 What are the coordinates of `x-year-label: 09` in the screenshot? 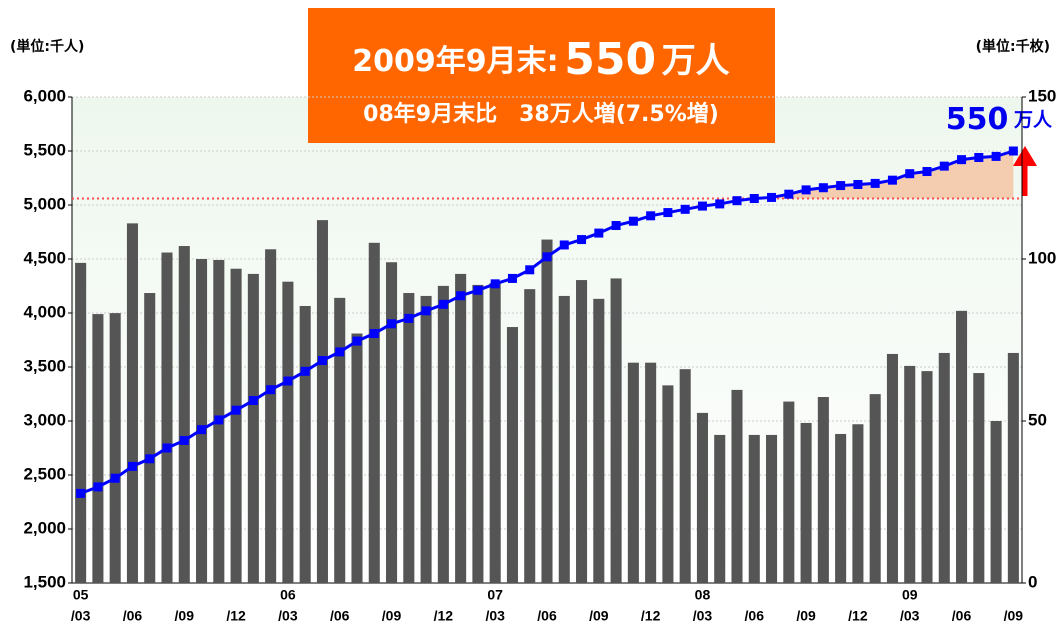 It's located at (910, 595).